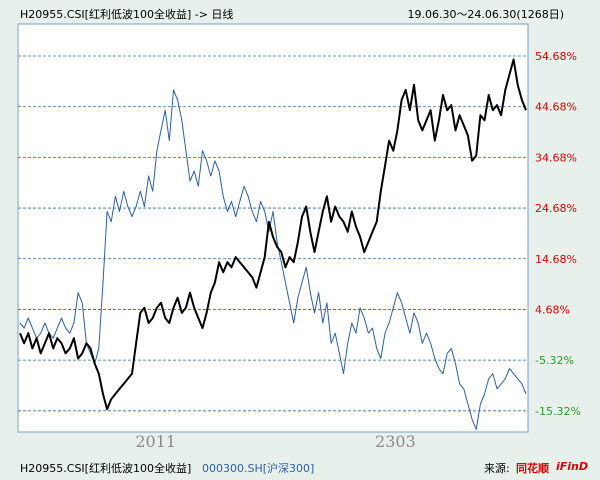 The width and height of the screenshot is (600, 480). What do you see at coordinates (556, 208) in the screenshot?
I see `y-tick-label: 24.68%` at bounding box center [556, 208].